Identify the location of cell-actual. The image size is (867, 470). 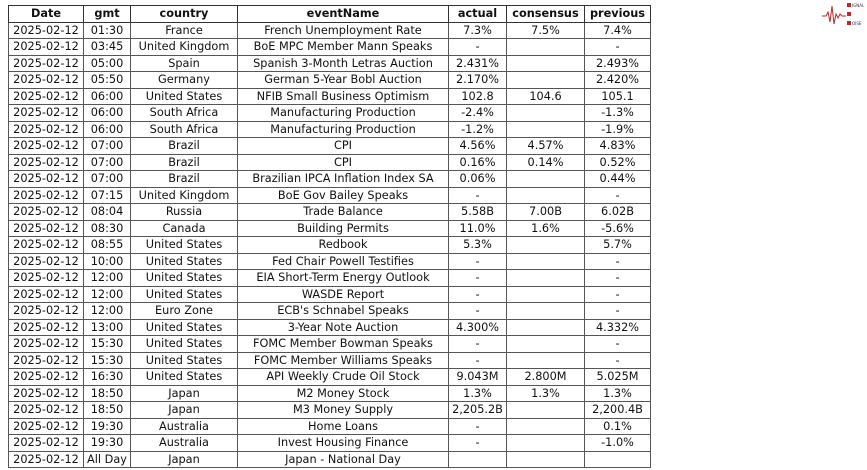
(477, 459).